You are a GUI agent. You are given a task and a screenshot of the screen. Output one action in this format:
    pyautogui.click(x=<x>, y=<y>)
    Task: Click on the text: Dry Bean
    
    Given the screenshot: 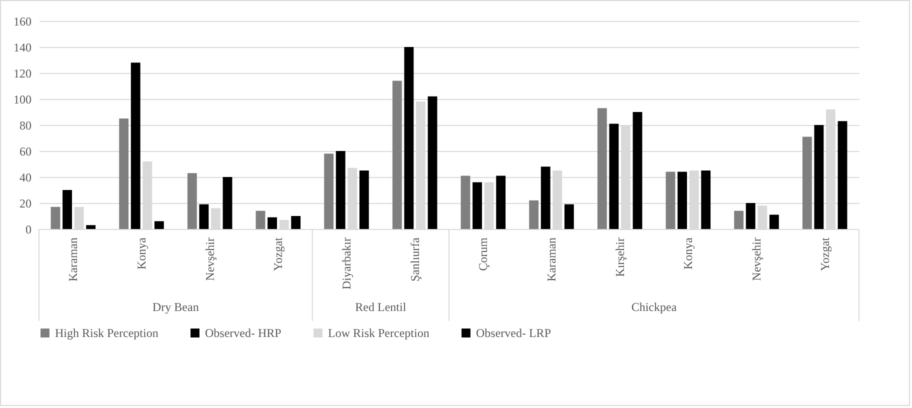 What is the action you would take?
    pyautogui.click(x=175, y=307)
    